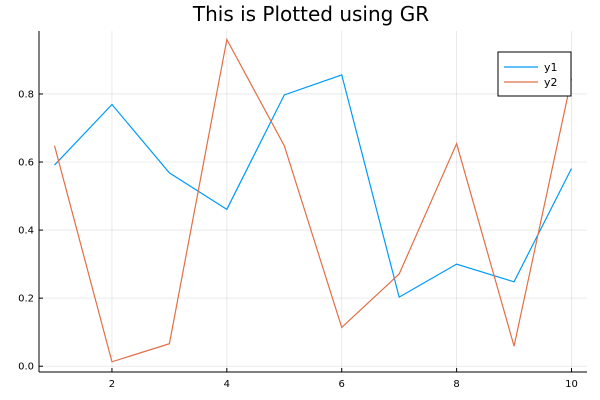 The width and height of the screenshot is (600, 400). I want to click on legend-label-y1: y1, so click(551, 67).